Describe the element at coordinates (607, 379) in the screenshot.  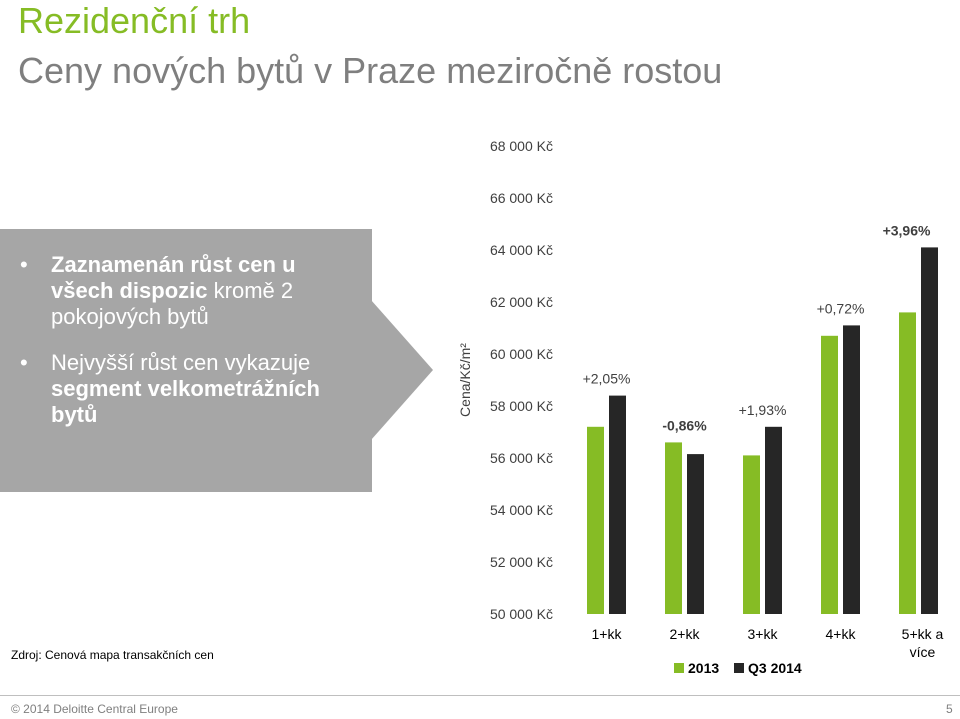
I see `growth-annotation: +2,05%` at that location.